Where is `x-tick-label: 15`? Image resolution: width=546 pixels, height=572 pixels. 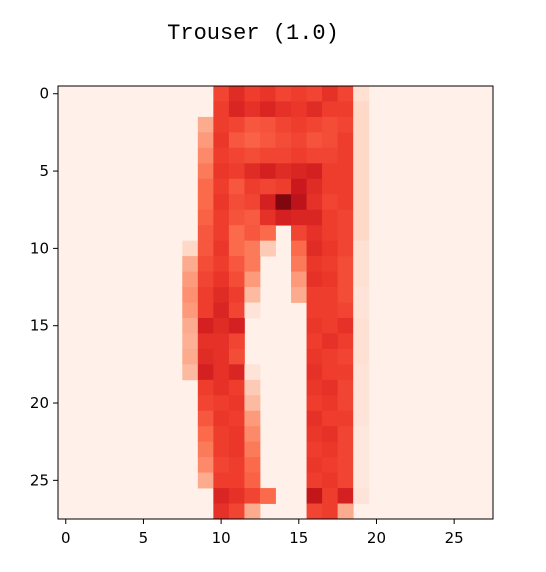 x-tick-label: 15 is located at coordinates (298, 538).